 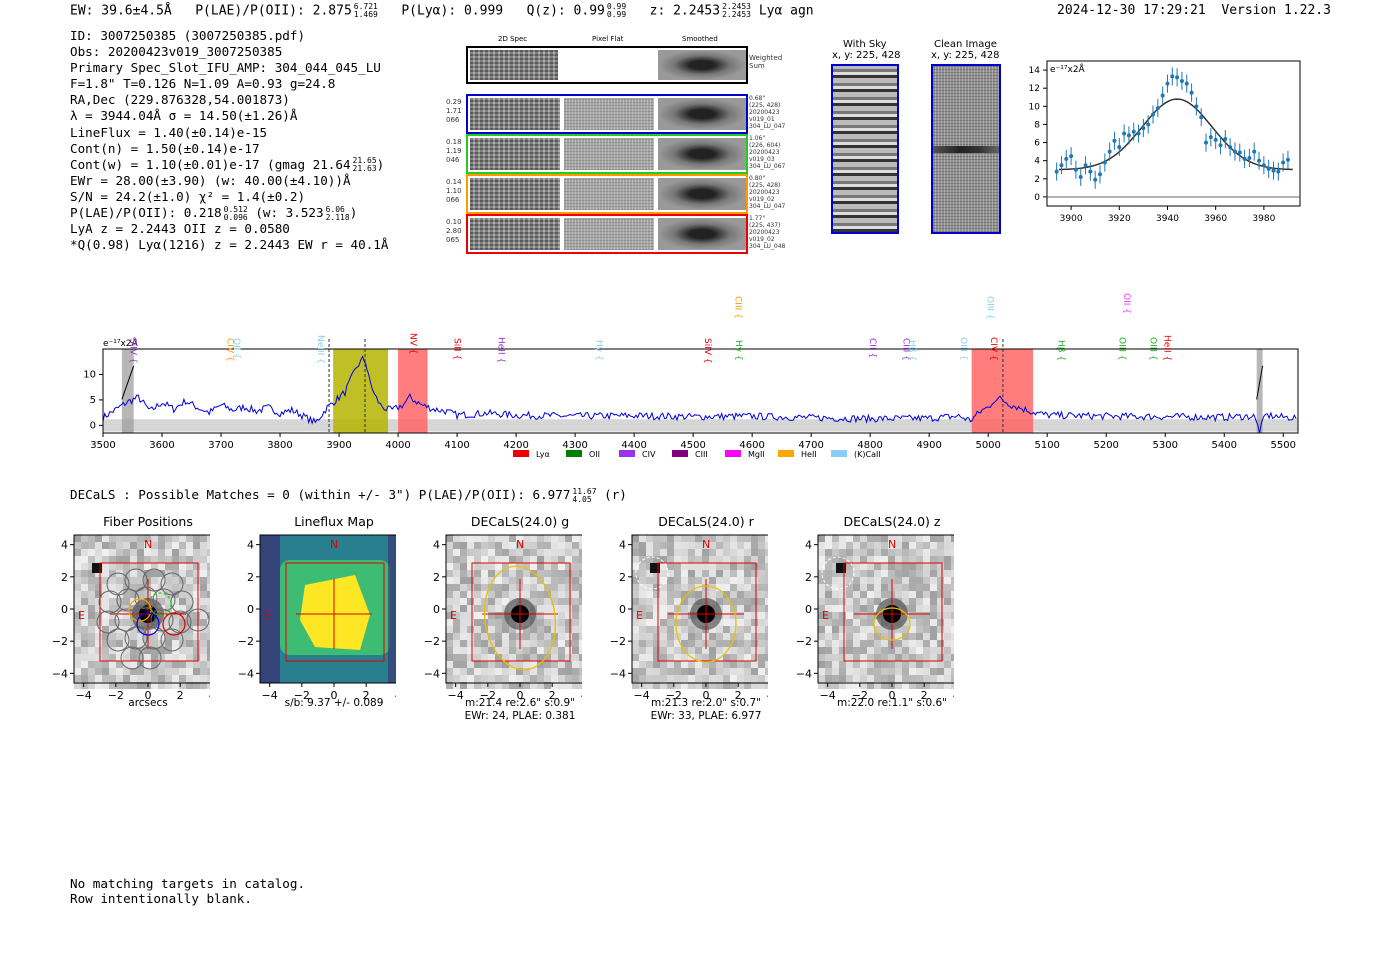 What do you see at coordinates (270, 609) in the screenshot?
I see `flux-edge-left` at bounding box center [270, 609].